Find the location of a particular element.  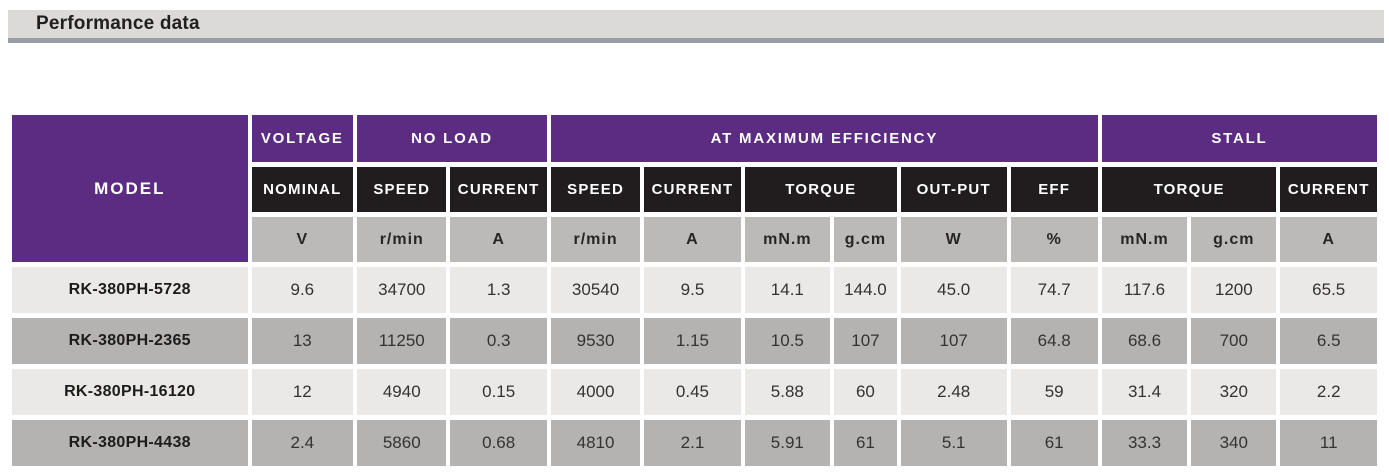

data-cell: 10.5 is located at coordinates (787, 341).